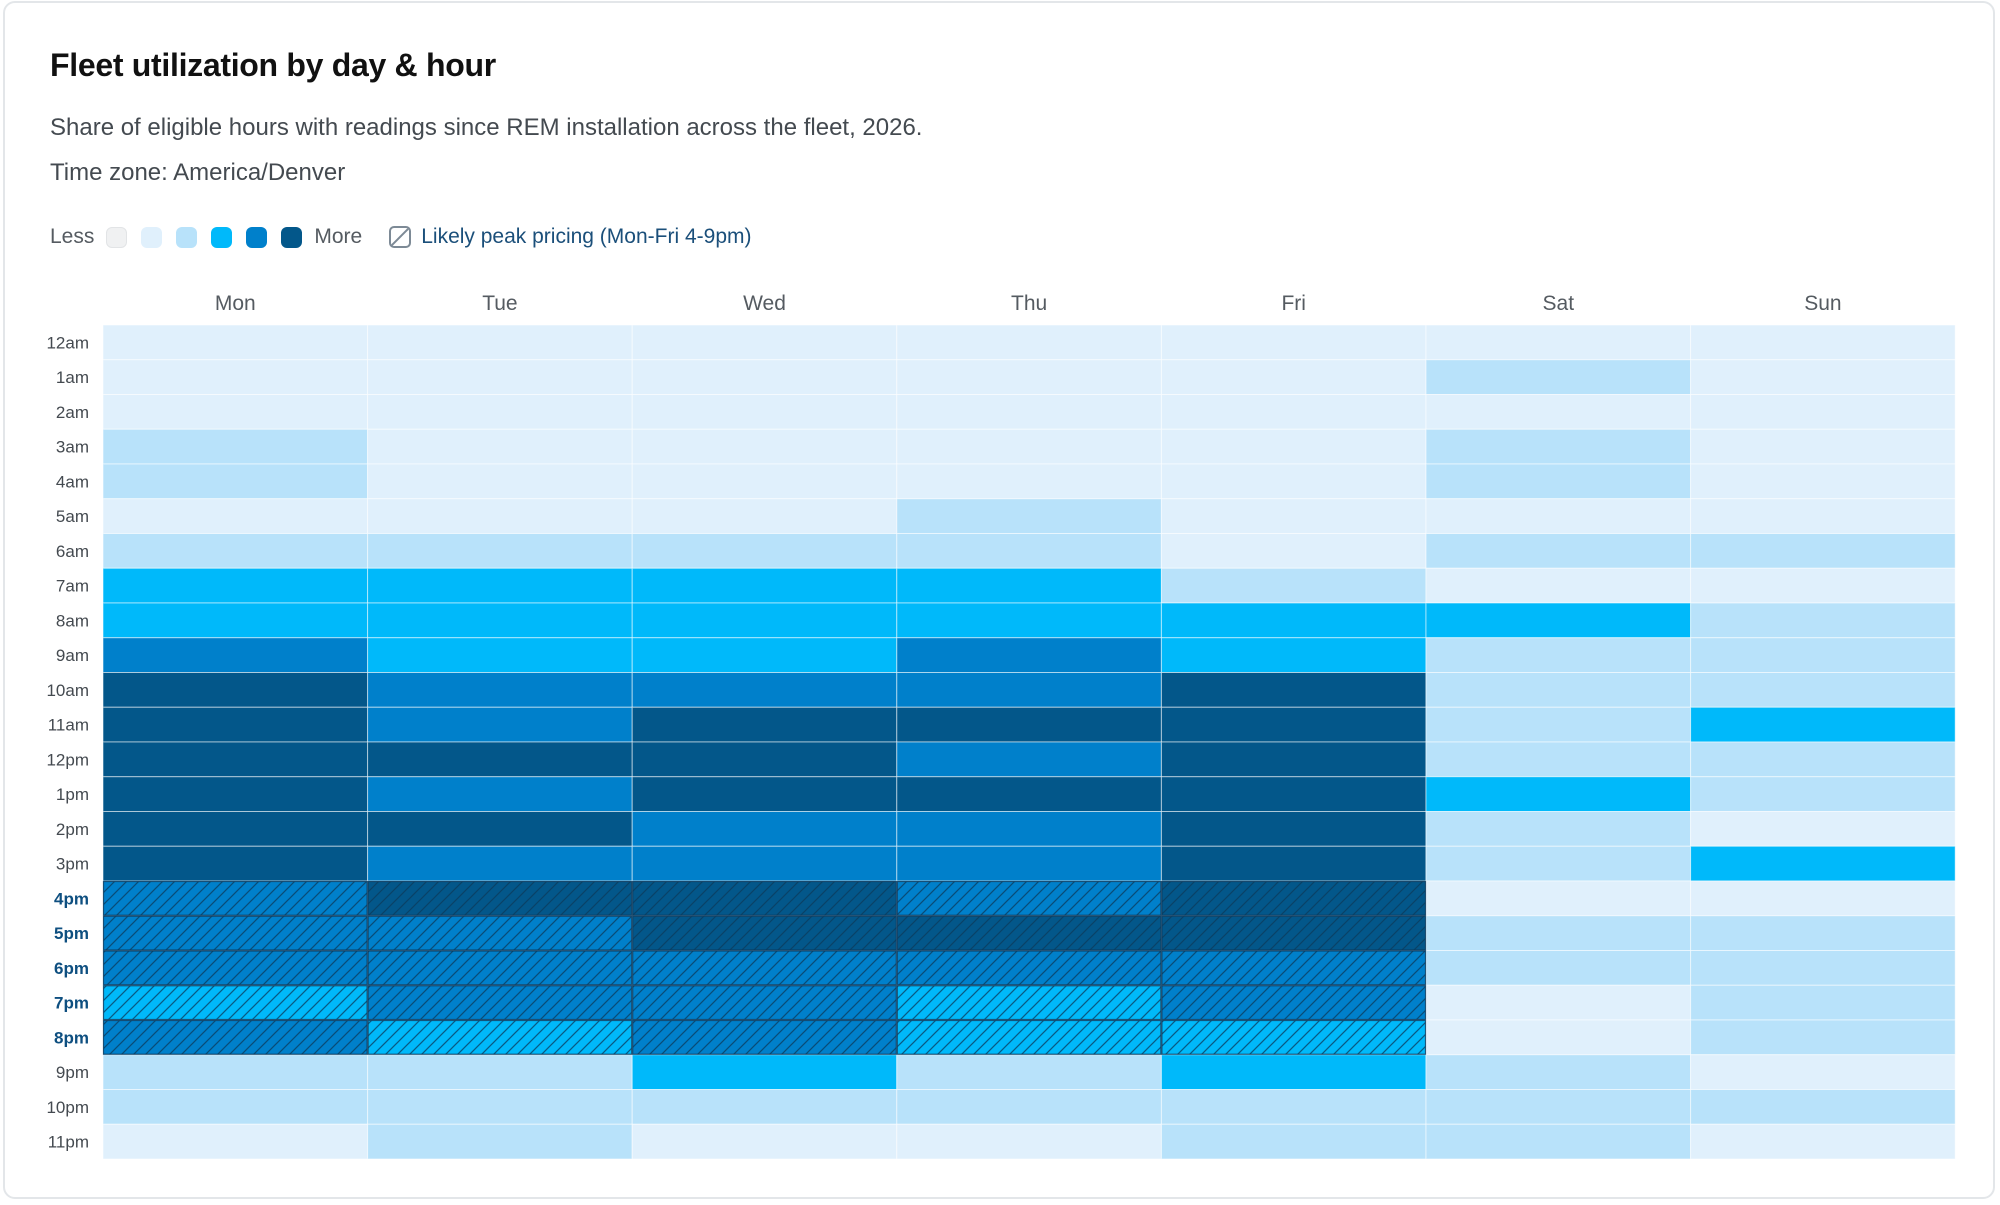  Describe the element at coordinates (1823, 377) in the screenshot. I see `heatmap-cell-sun-1am` at that location.